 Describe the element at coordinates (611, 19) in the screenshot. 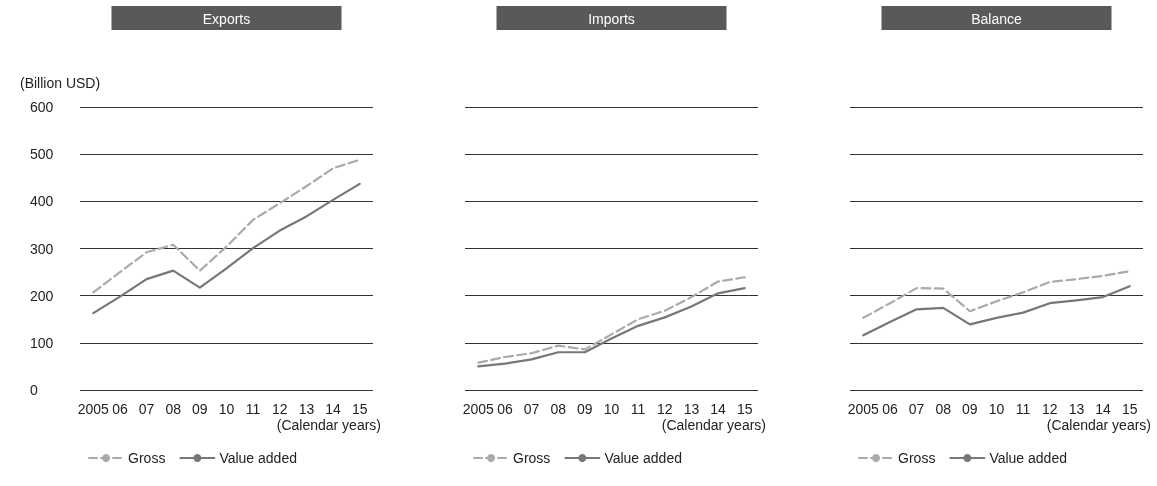

I see `chart-title: Imports` at that location.